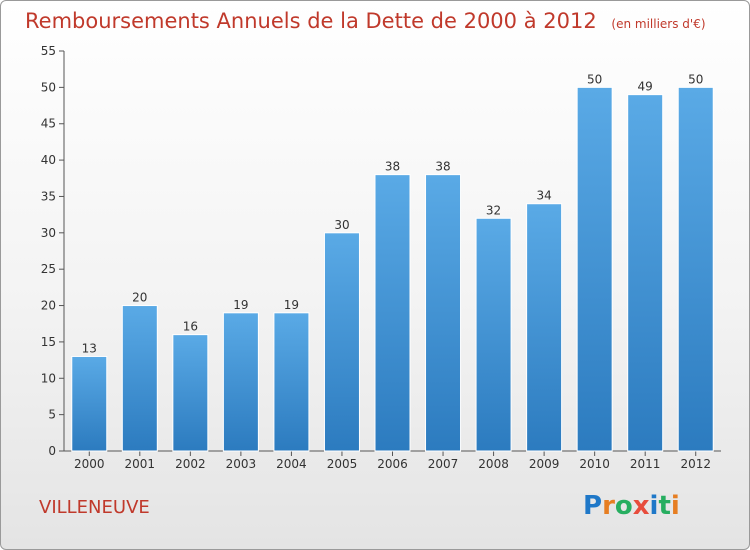  What do you see at coordinates (48, 160) in the screenshot?
I see `y-tick-label: 40` at bounding box center [48, 160].